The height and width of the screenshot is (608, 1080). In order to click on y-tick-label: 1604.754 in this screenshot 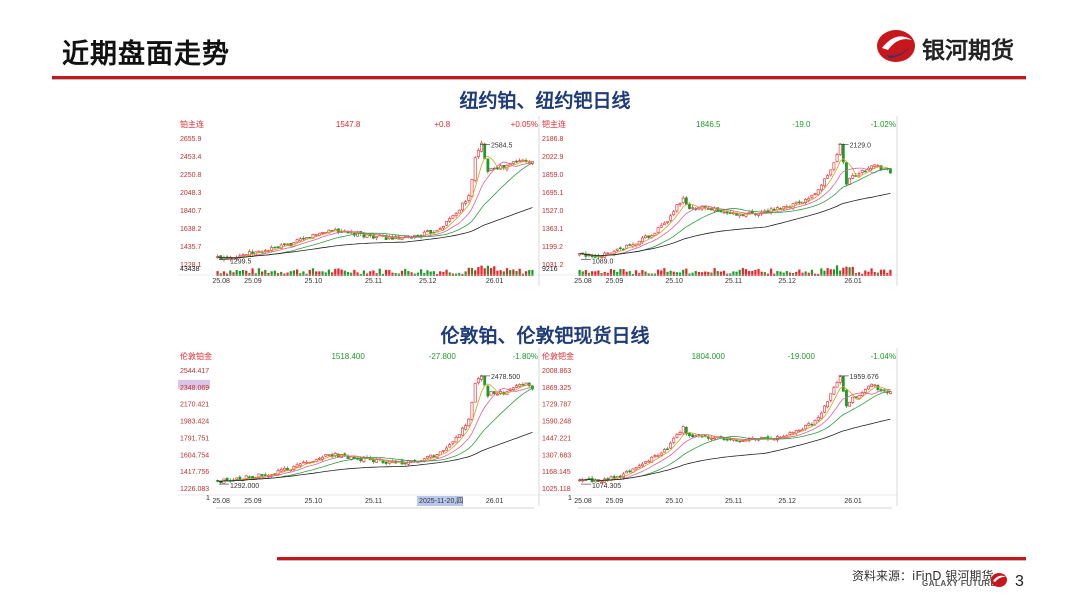, I will do `click(194, 455)`.